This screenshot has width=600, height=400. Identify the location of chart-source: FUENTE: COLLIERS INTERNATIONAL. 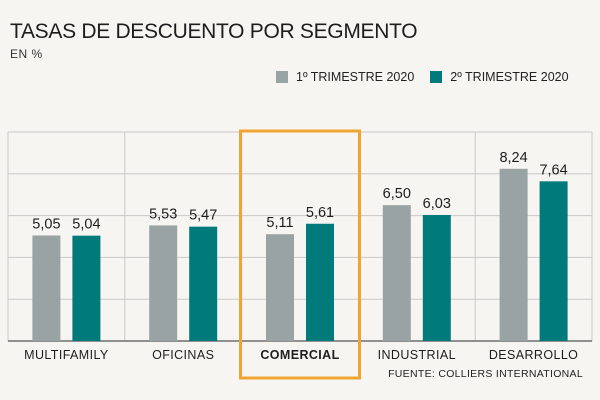
(485, 374).